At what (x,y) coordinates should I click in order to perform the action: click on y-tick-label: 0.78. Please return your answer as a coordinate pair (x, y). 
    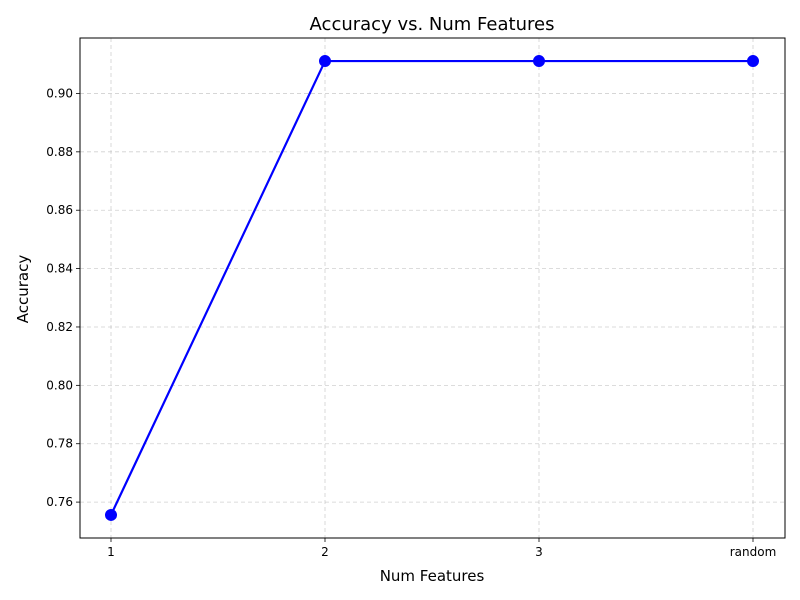
    Looking at the image, I should click on (59, 444).